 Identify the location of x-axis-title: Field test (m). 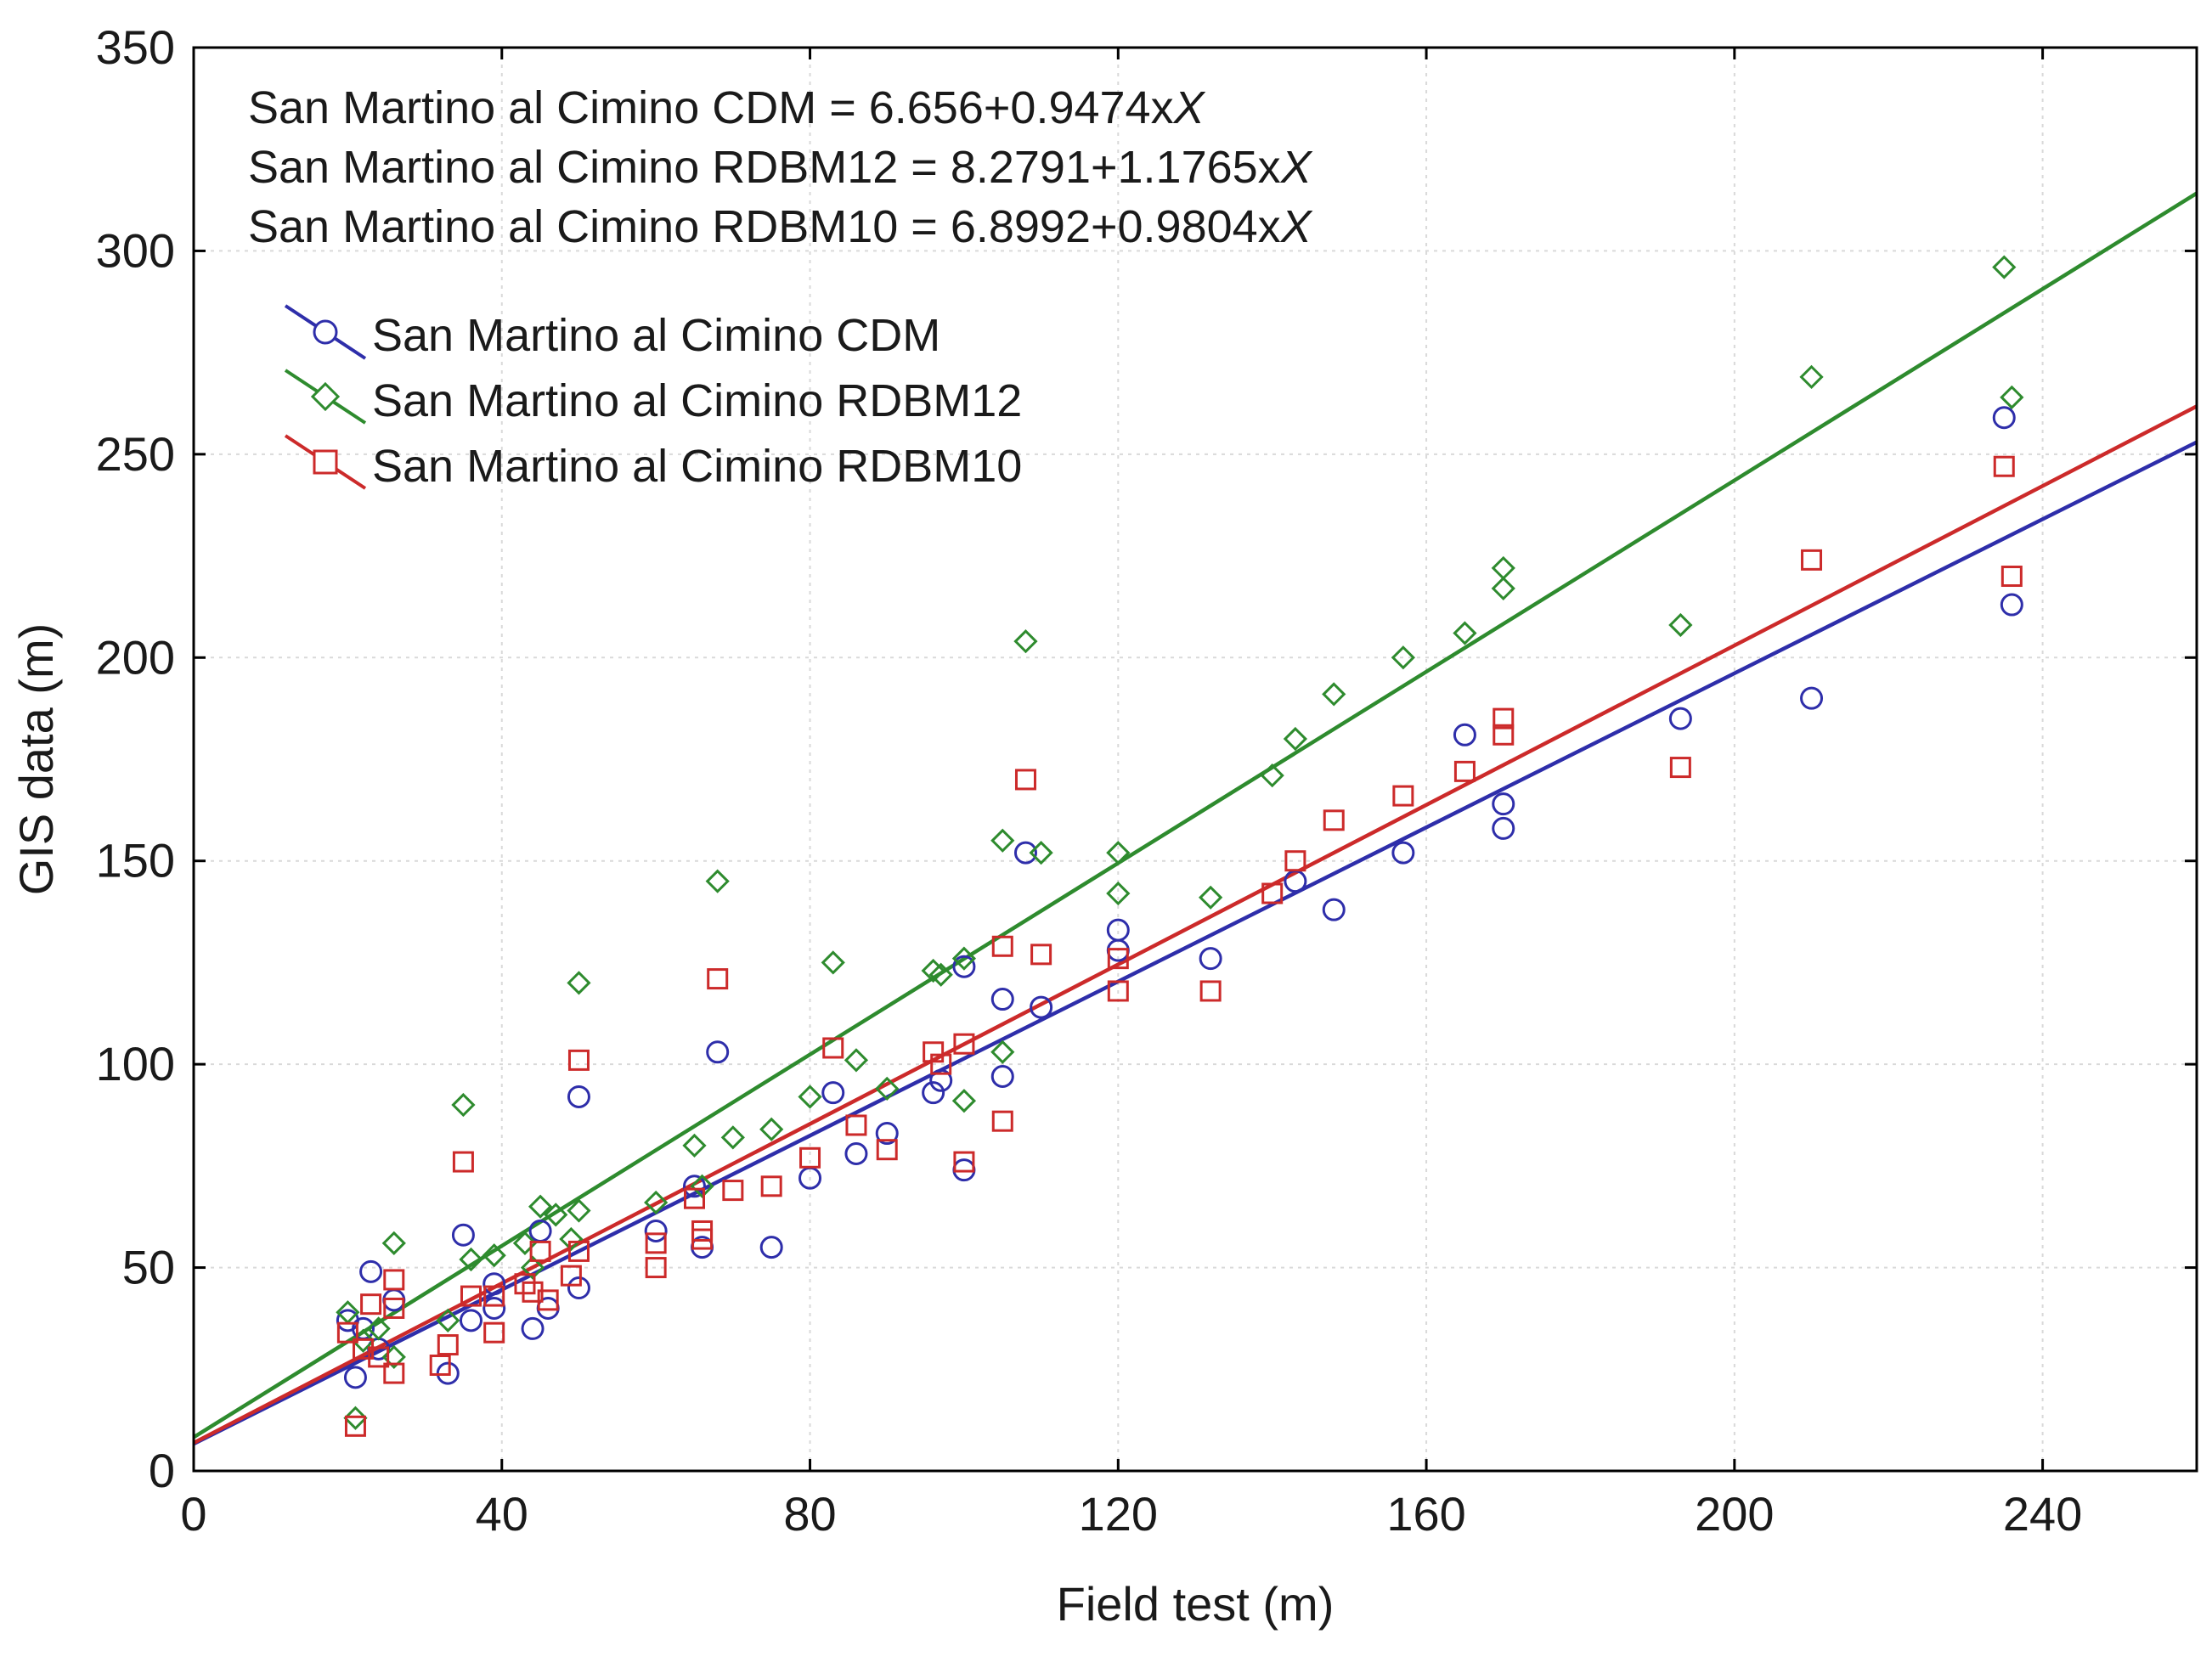
(1196, 1604).